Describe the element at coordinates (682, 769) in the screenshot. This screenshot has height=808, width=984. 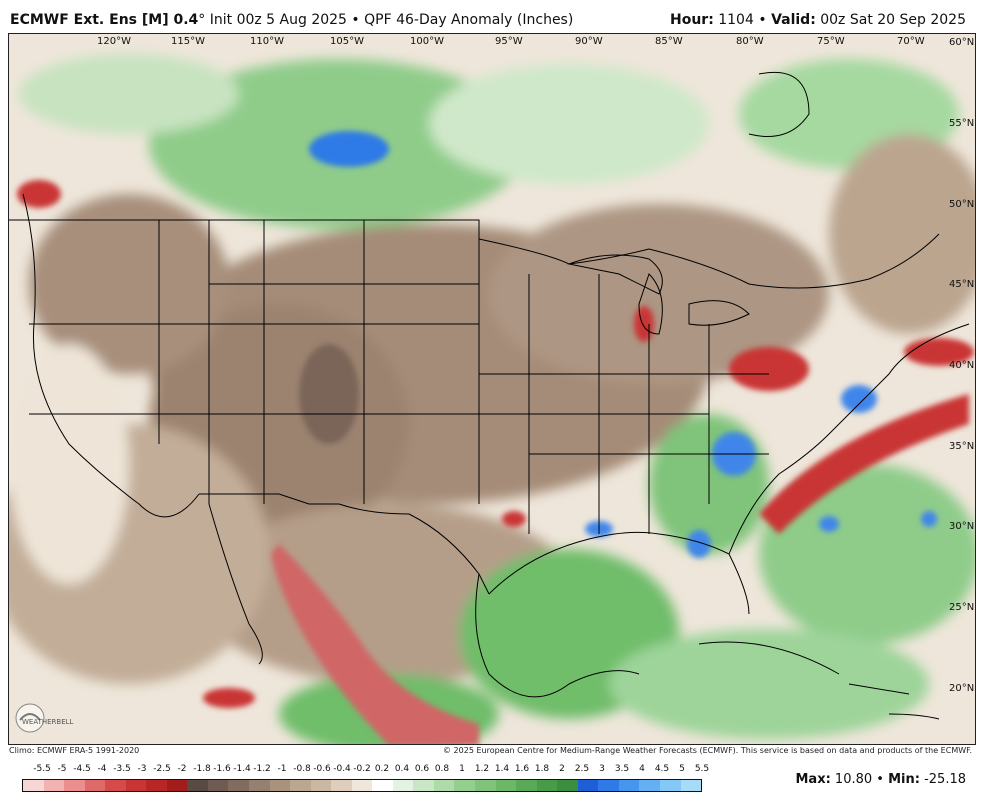
I see `scale-label: 5` at that location.